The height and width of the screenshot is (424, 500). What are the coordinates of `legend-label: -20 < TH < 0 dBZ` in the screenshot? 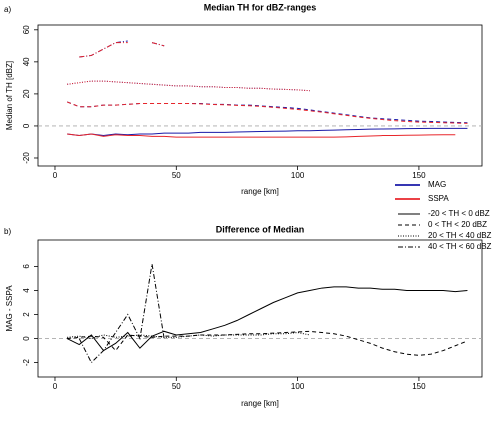 It's located at (459, 213).